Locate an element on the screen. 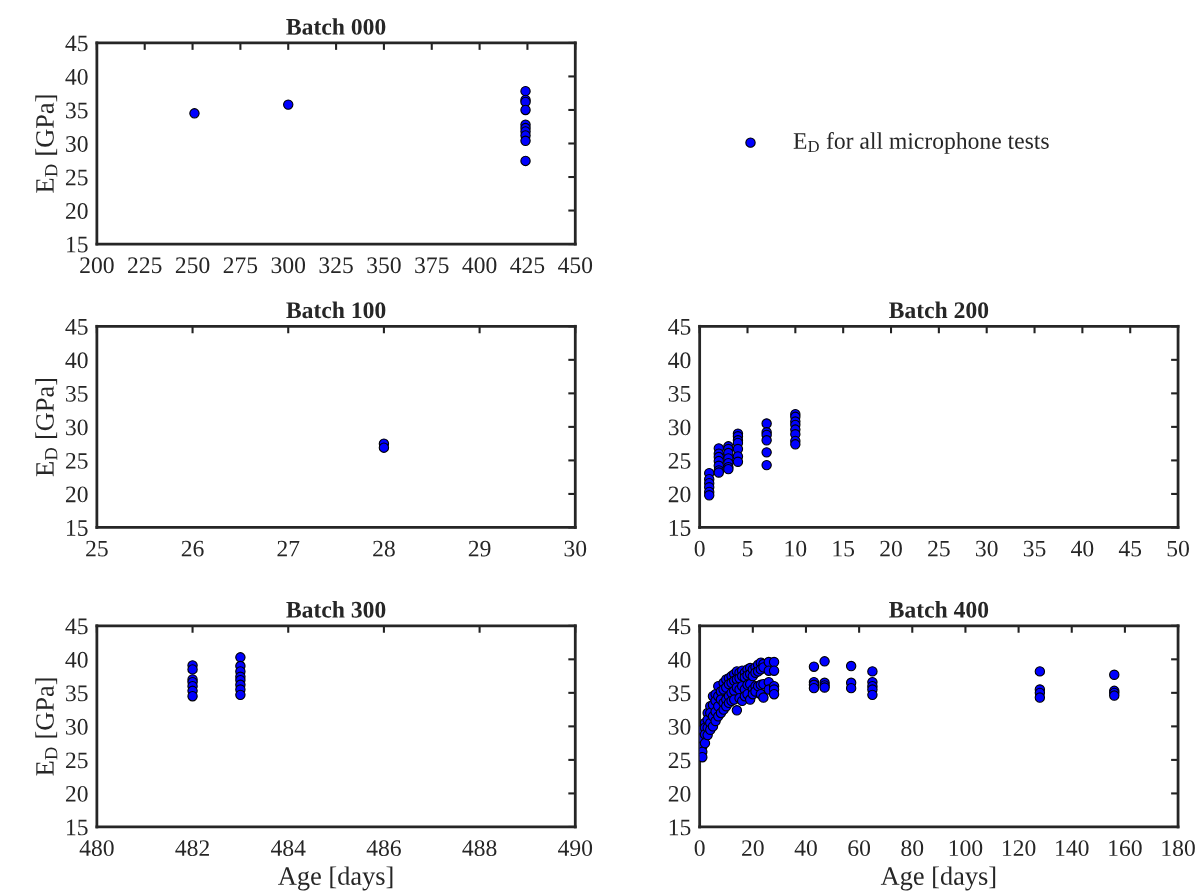  x-tick-label: 488 is located at coordinates (479, 848).